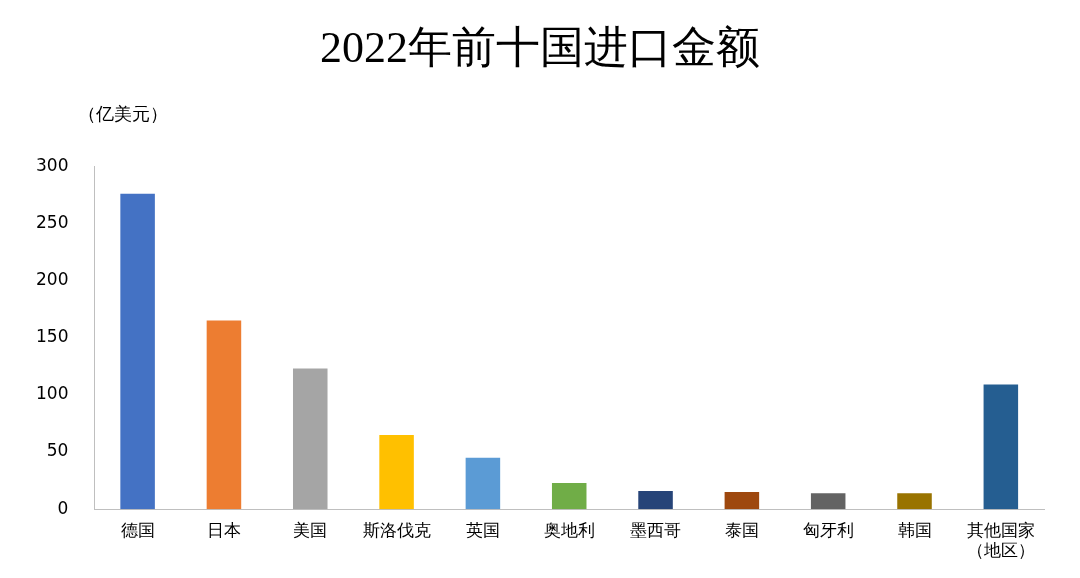  I want to click on x-tick-label: 匈牙利, so click(828, 529).